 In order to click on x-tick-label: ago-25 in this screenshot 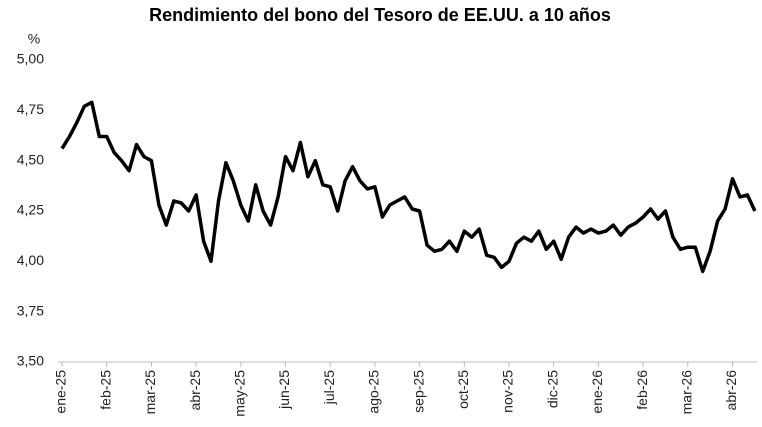, I will do `click(374, 392)`.